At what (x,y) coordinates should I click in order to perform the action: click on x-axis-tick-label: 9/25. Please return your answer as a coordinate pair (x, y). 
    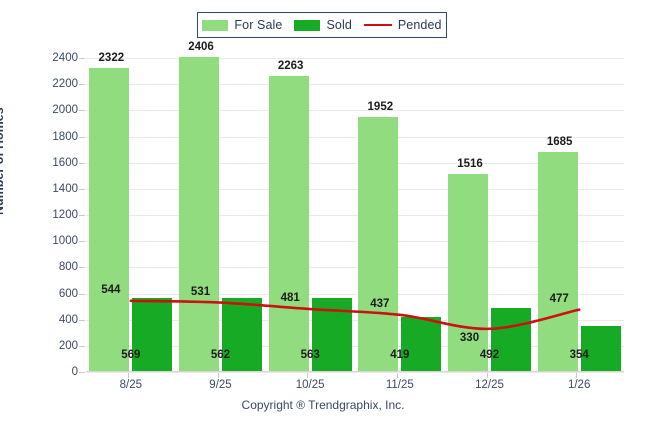
    Looking at the image, I should click on (220, 385).